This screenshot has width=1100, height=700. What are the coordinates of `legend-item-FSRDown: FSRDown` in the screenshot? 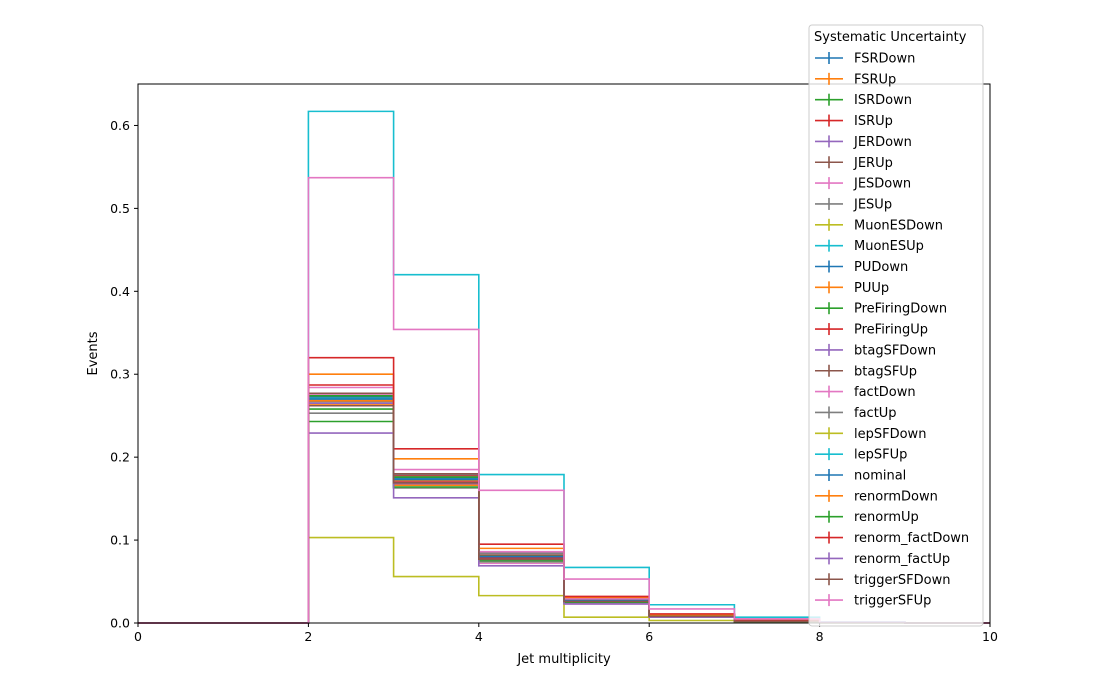 It's located at (865, 59).